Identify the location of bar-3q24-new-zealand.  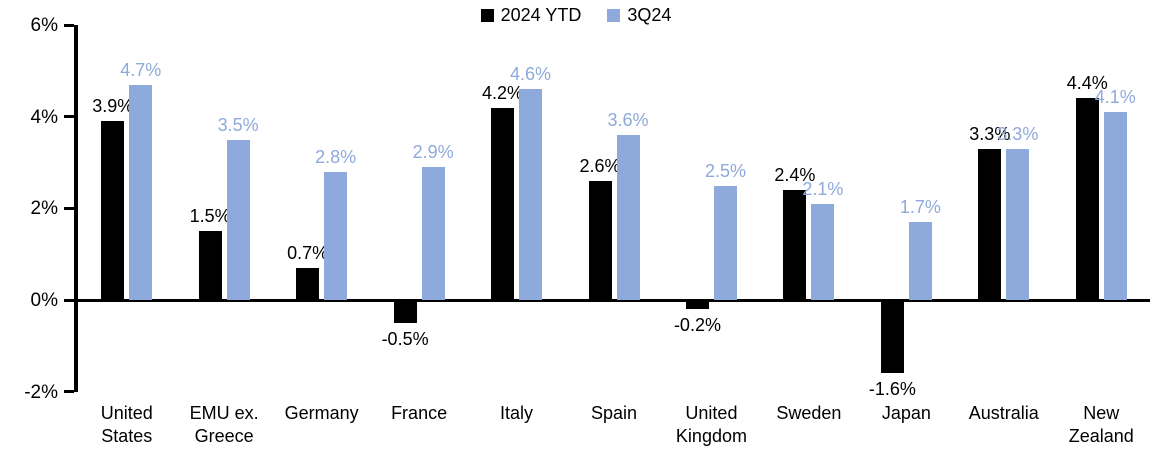
(1115, 206).